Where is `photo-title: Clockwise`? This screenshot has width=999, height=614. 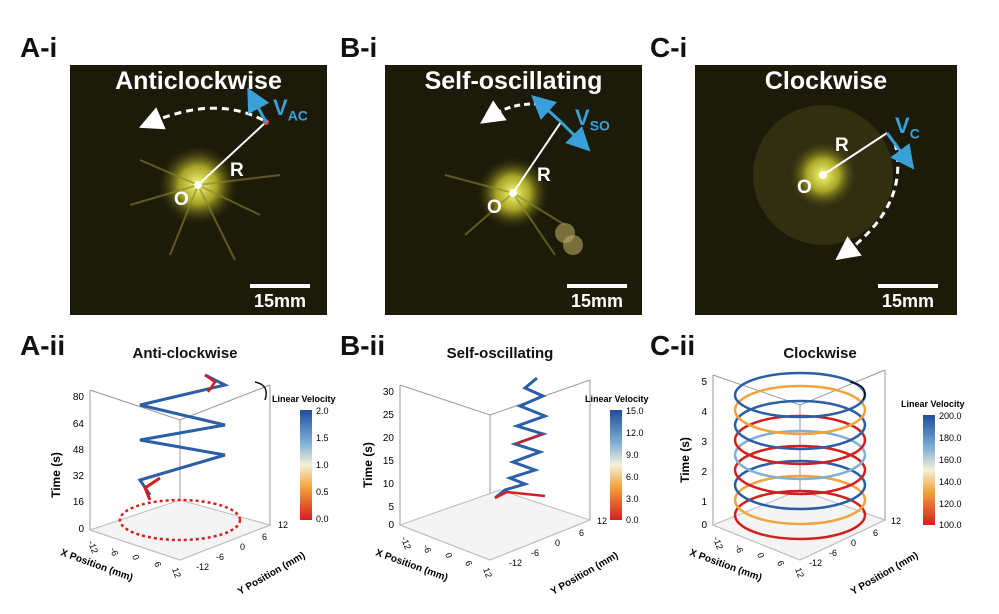
photo-title: Clockwise is located at coordinates (826, 81).